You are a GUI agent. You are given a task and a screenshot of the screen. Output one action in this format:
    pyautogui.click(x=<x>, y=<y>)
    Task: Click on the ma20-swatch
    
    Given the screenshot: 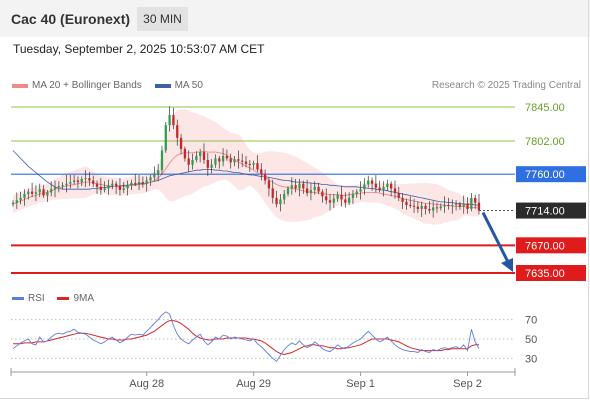 What is the action you would take?
    pyautogui.click(x=20, y=85)
    